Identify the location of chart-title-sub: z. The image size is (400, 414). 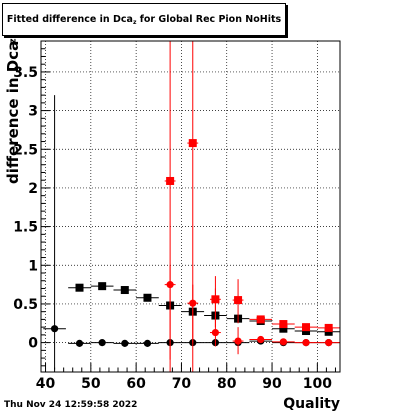
(134, 22).